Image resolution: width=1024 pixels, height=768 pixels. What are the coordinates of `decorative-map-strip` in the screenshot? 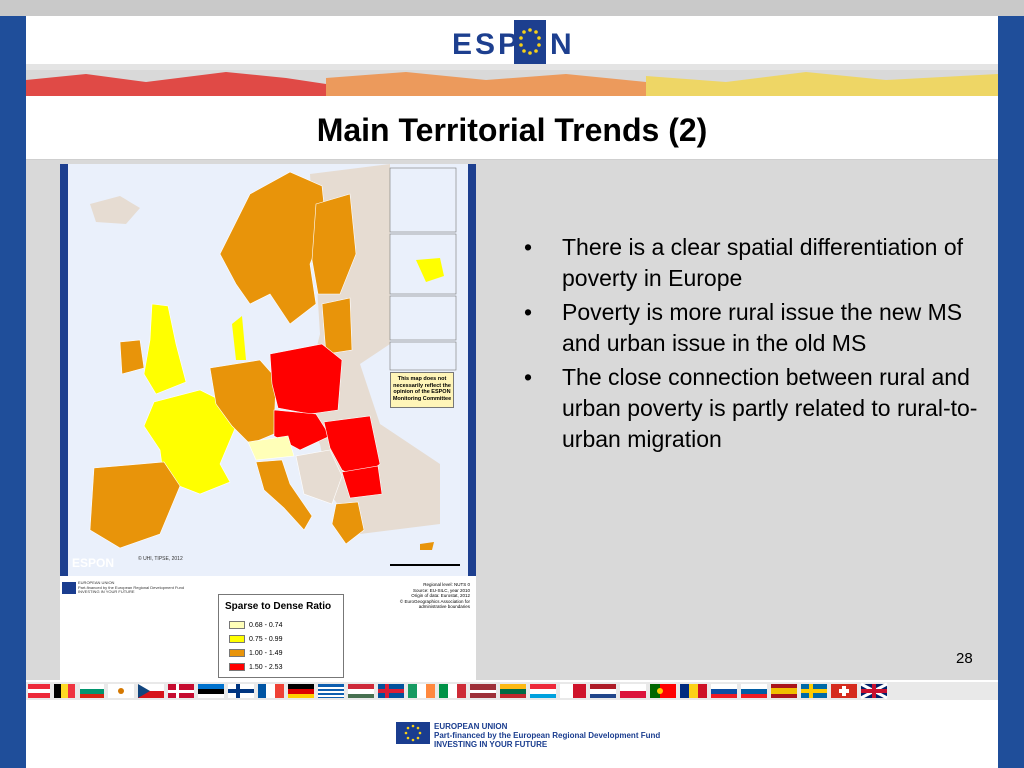 It's located at (512, 80).